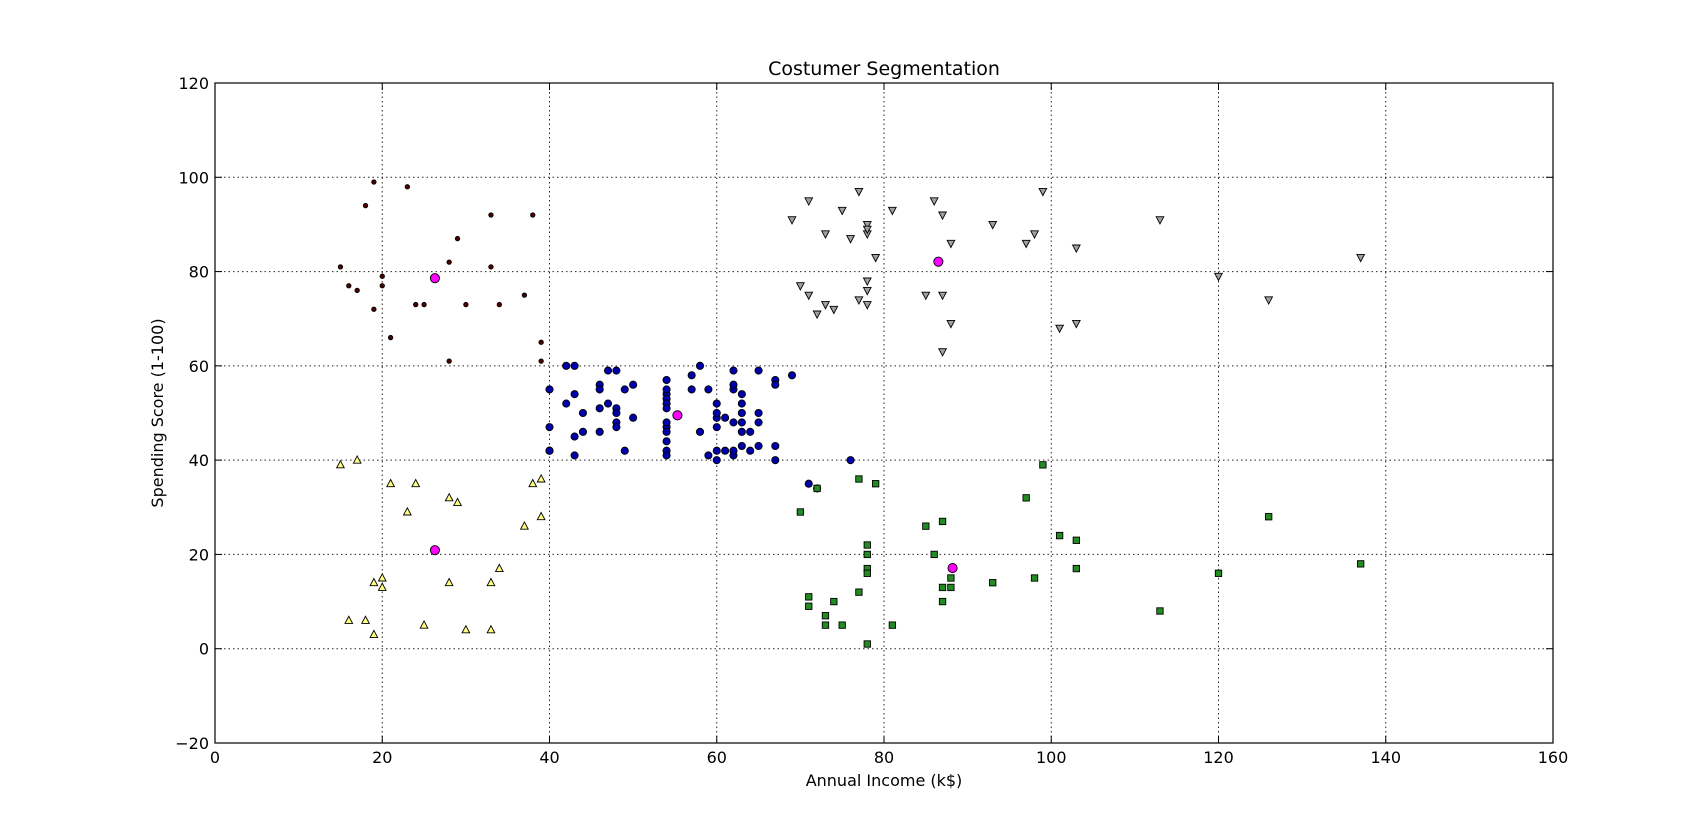 The image size is (1707, 815). Describe the element at coordinates (199, 554) in the screenshot. I see `y-tick-label: 20` at that location.